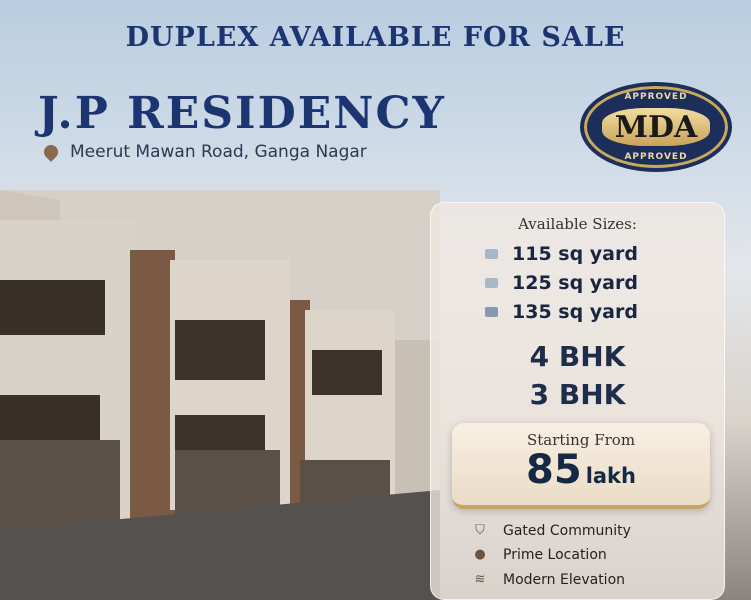  What do you see at coordinates (575, 254) in the screenshot?
I see `size-label: 115 sq yard` at bounding box center [575, 254].